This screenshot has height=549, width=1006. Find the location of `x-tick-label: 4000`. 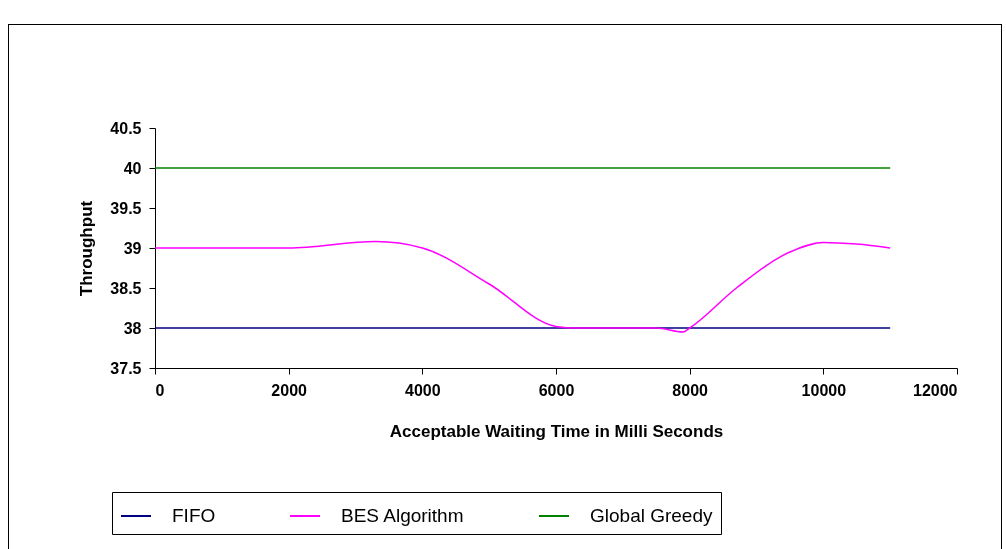

x-tick-label: 4000 is located at coordinates (423, 390).